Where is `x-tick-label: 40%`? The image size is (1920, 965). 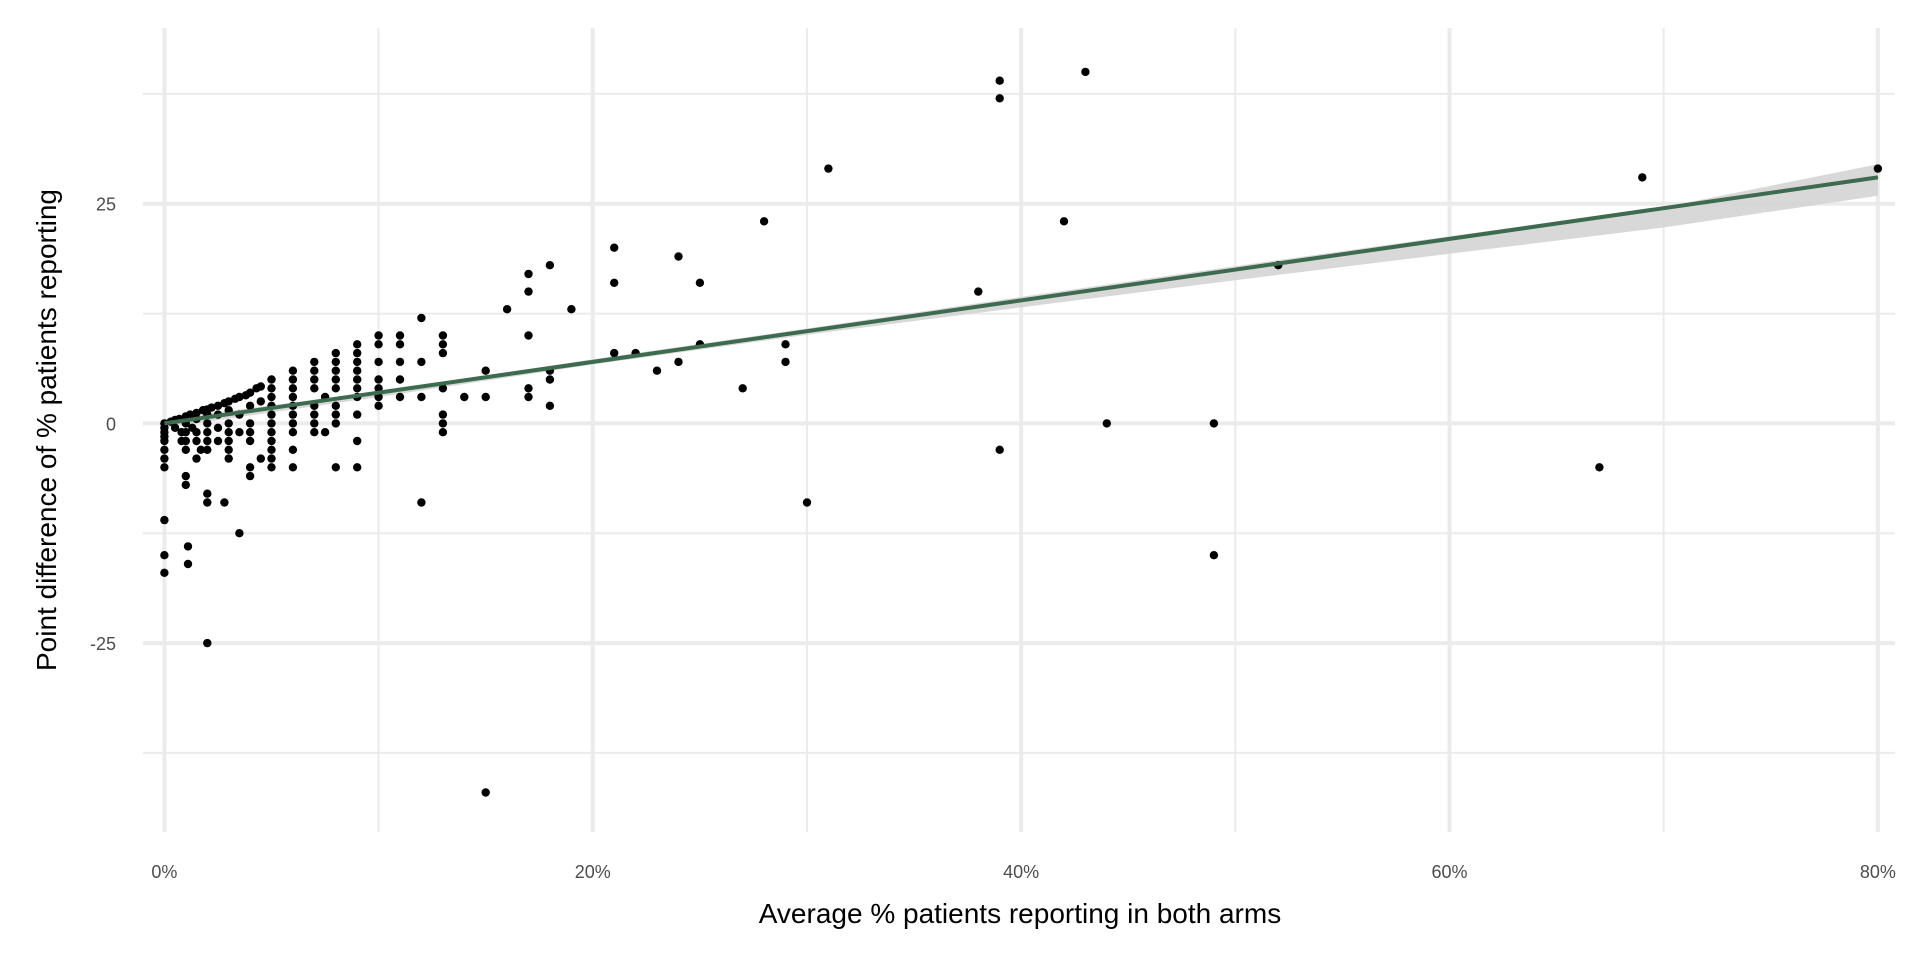
x-tick-label: 40% is located at coordinates (1021, 872).